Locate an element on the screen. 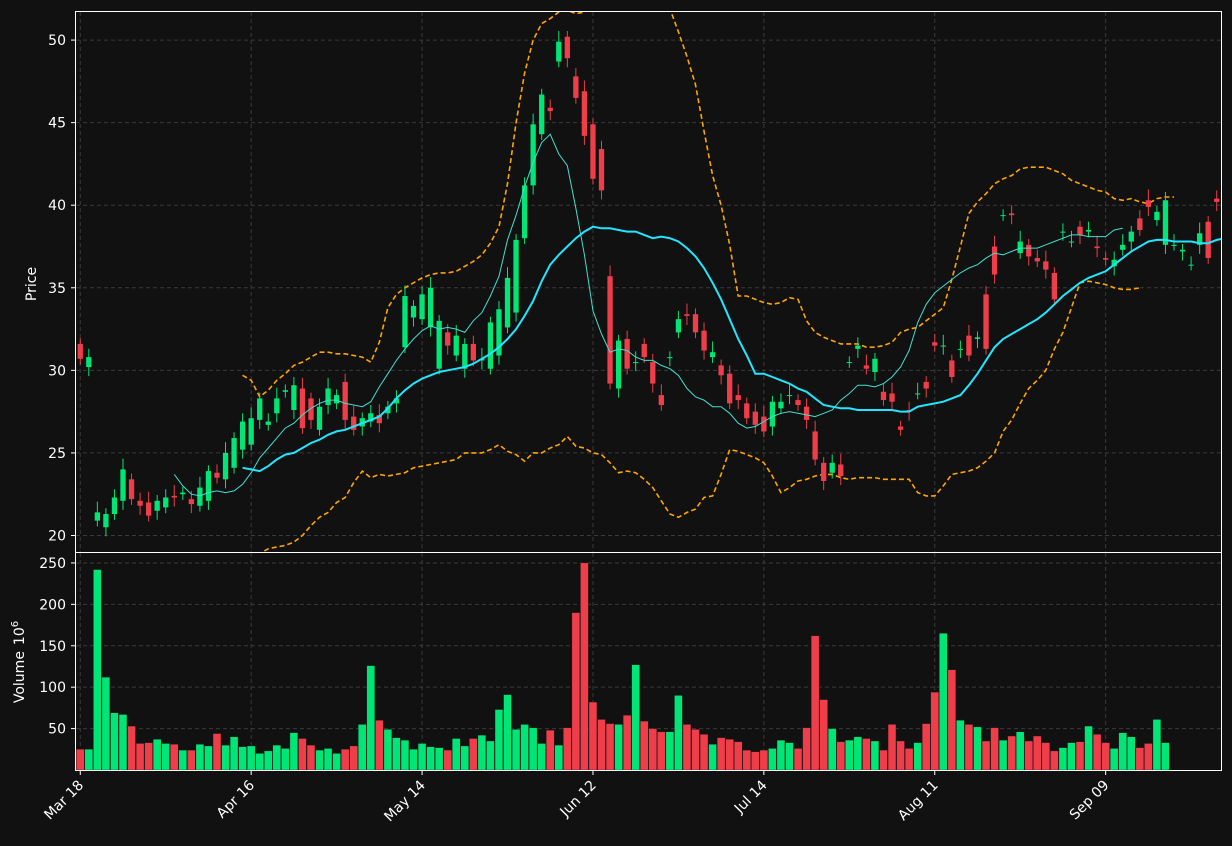 The width and height of the screenshot is (1232, 846). price-tick-label: 20 is located at coordinates (57, 536).